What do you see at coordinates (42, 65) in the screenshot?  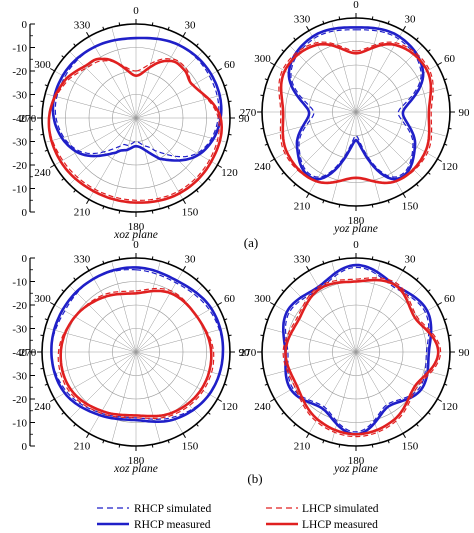 I see `angle-tick-label: 300` at bounding box center [42, 65].